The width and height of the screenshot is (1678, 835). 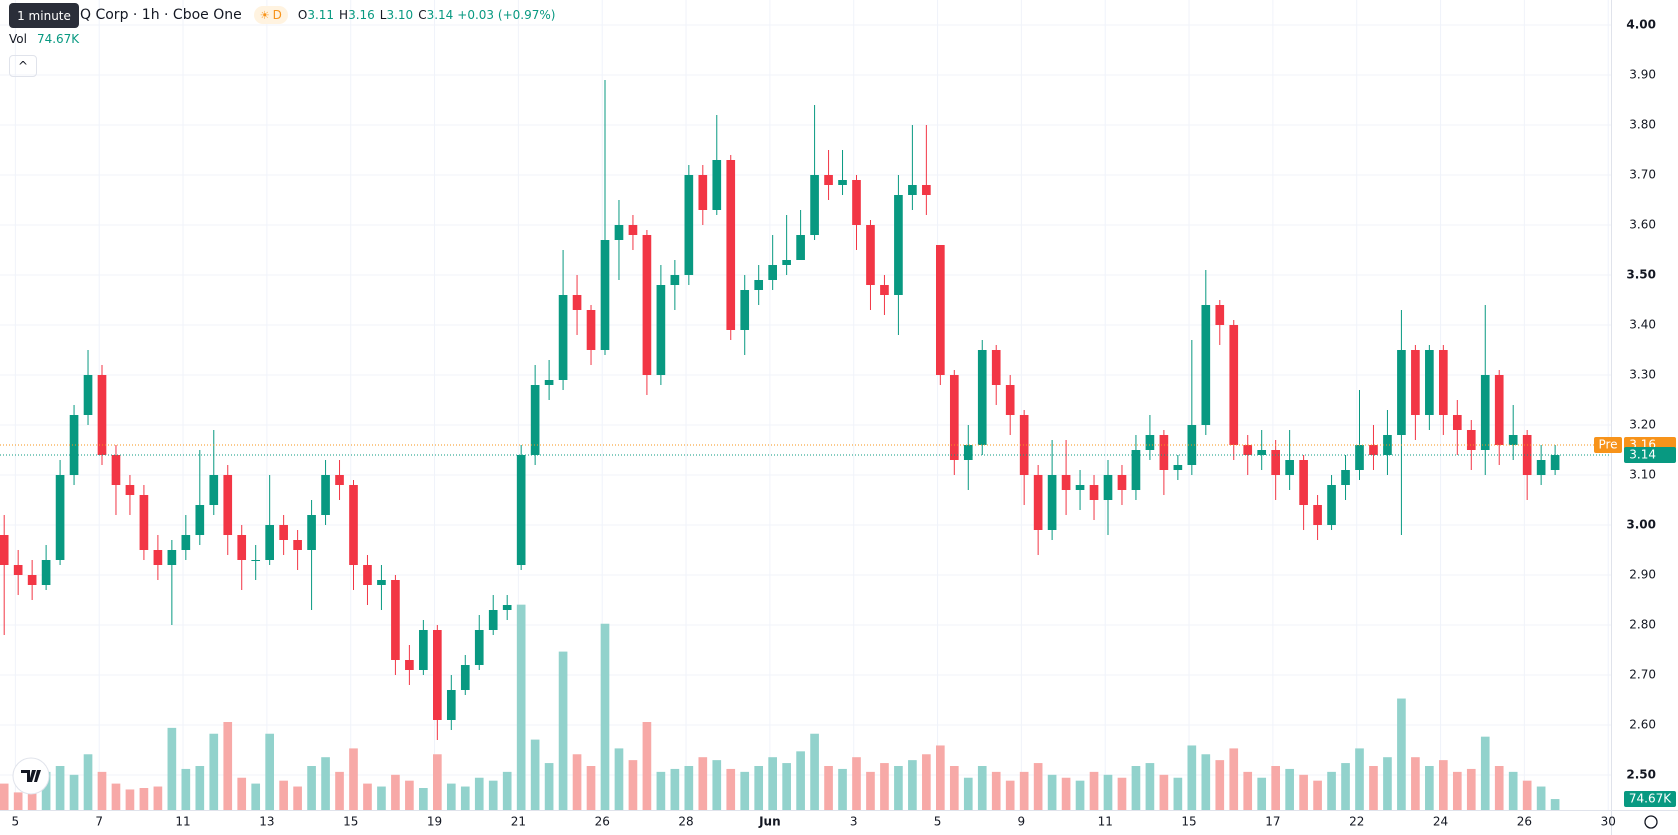 What do you see at coordinates (161, 15) in the screenshot?
I see `symbol-title: Q Corp · 1h · Cboe One` at bounding box center [161, 15].